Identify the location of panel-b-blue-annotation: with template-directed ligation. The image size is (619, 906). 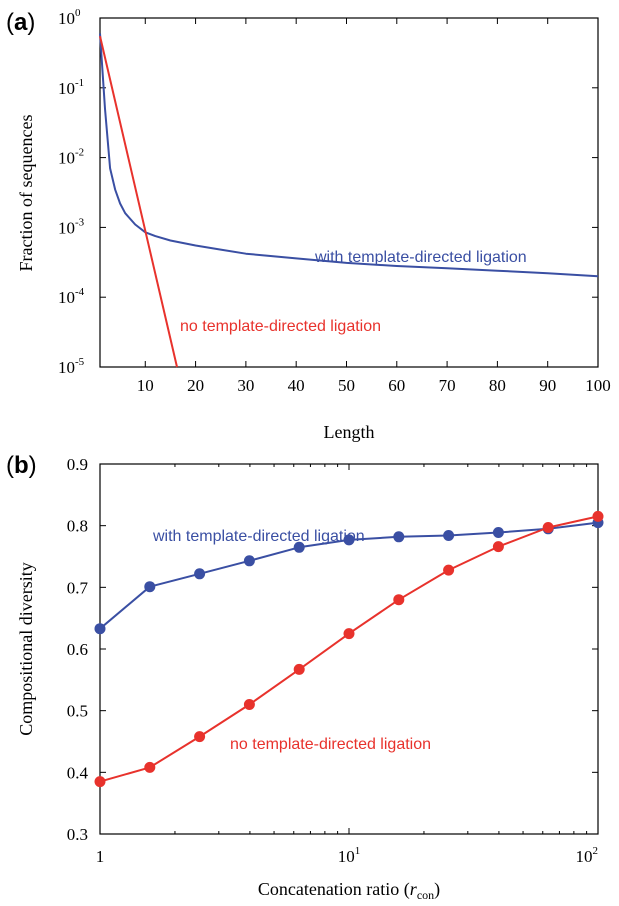
(258, 536).